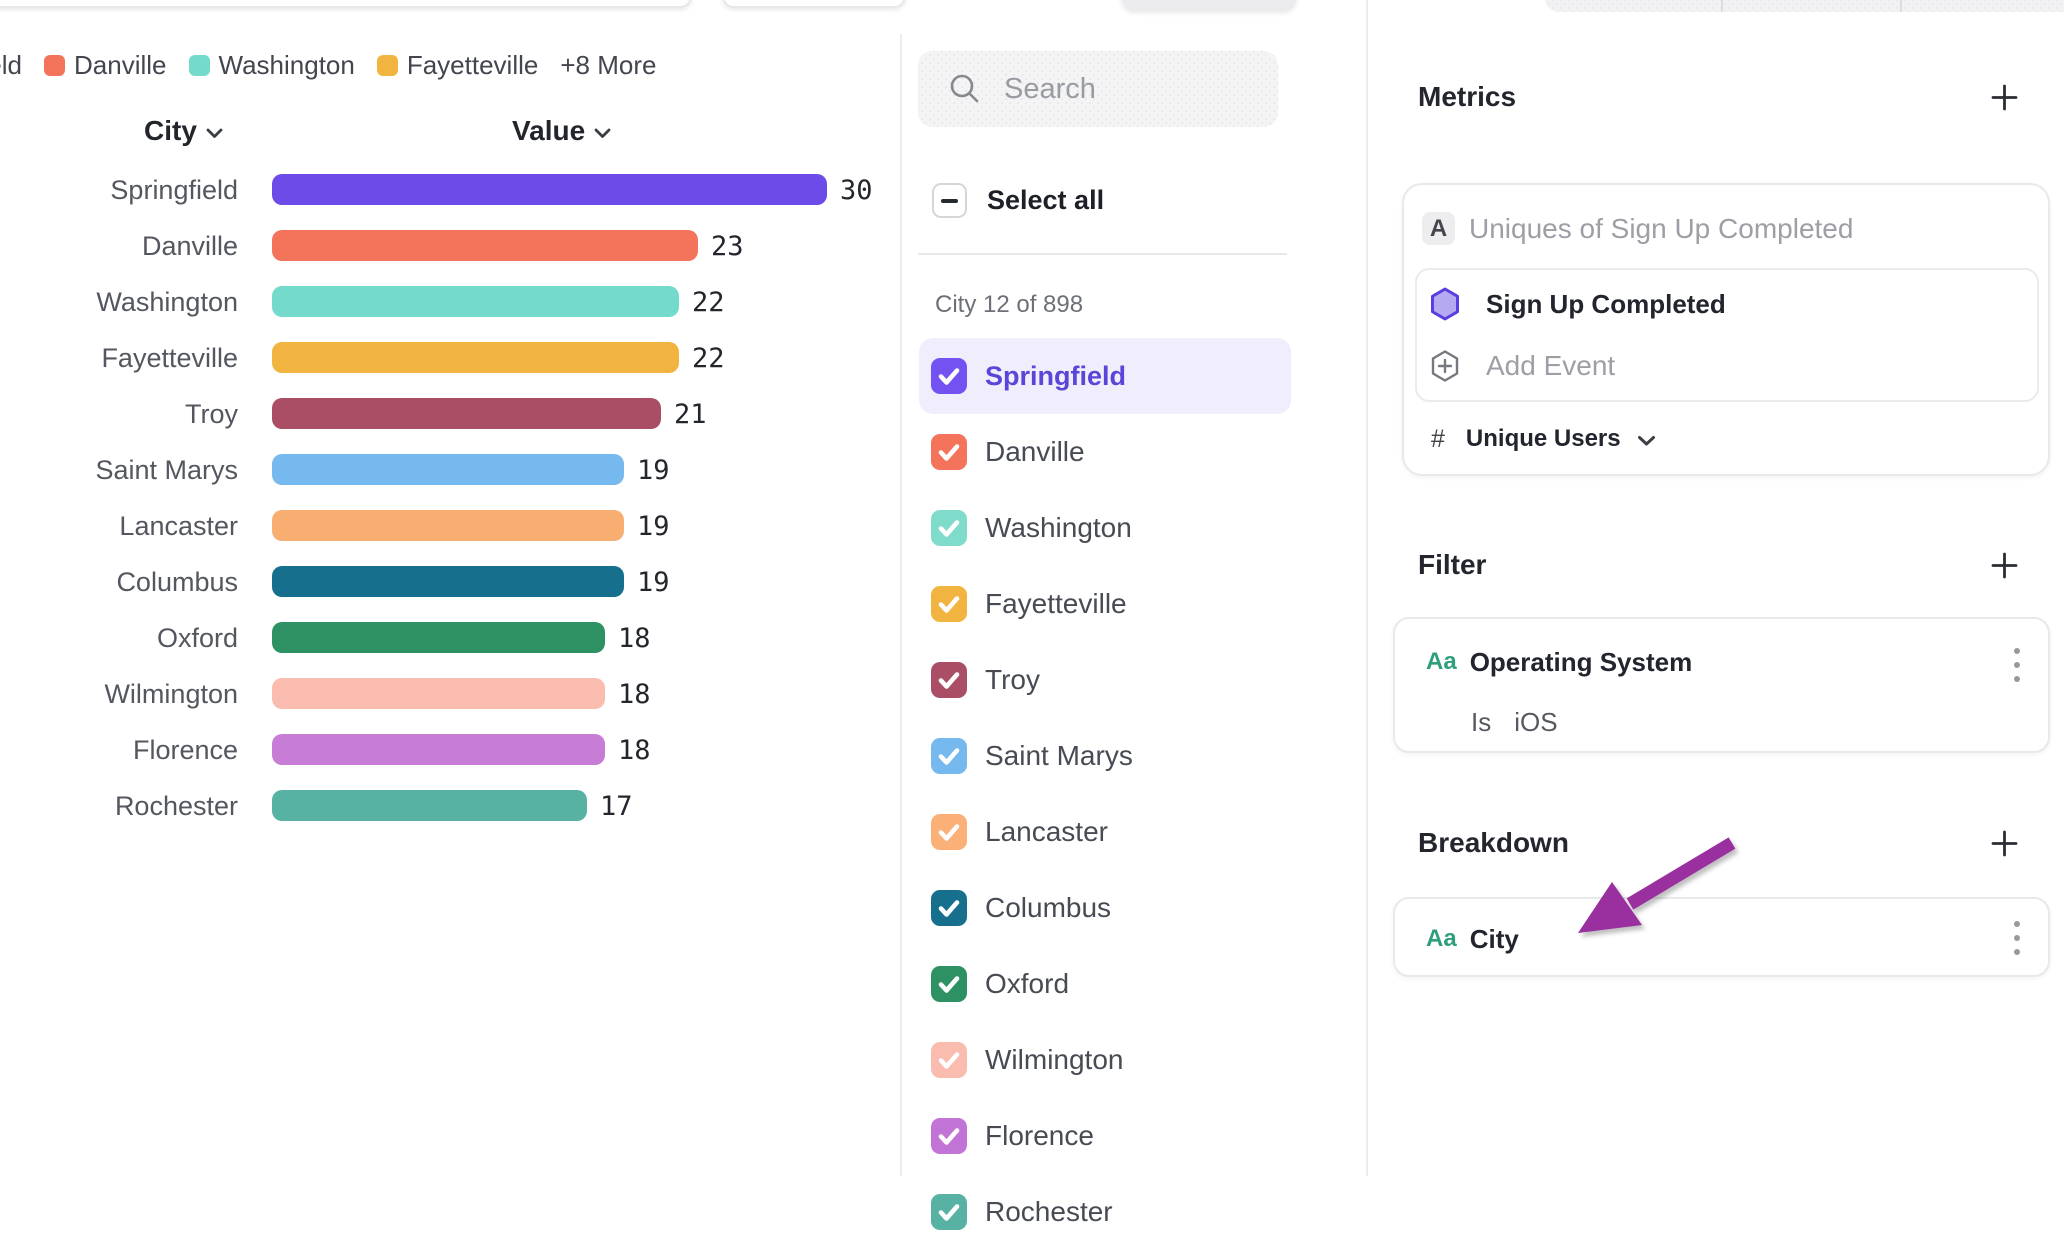 The height and width of the screenshot is (1250, 2064). Describe the element at coordinates (1719, 565) in the screenshot. I see `filter-section-header: Filter` at that location.